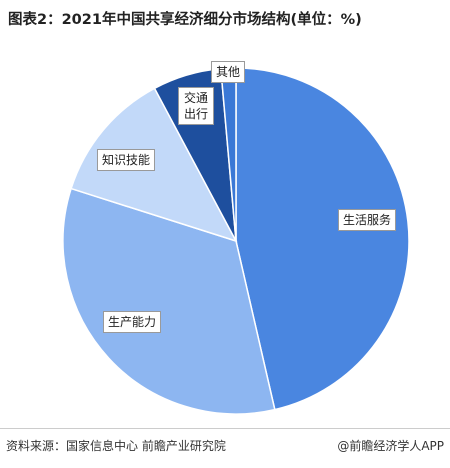  What do you see at coordinates (132, 322) in the screenshot?
I see `slice-label: 生产能力` at bounding box center [132, 322].